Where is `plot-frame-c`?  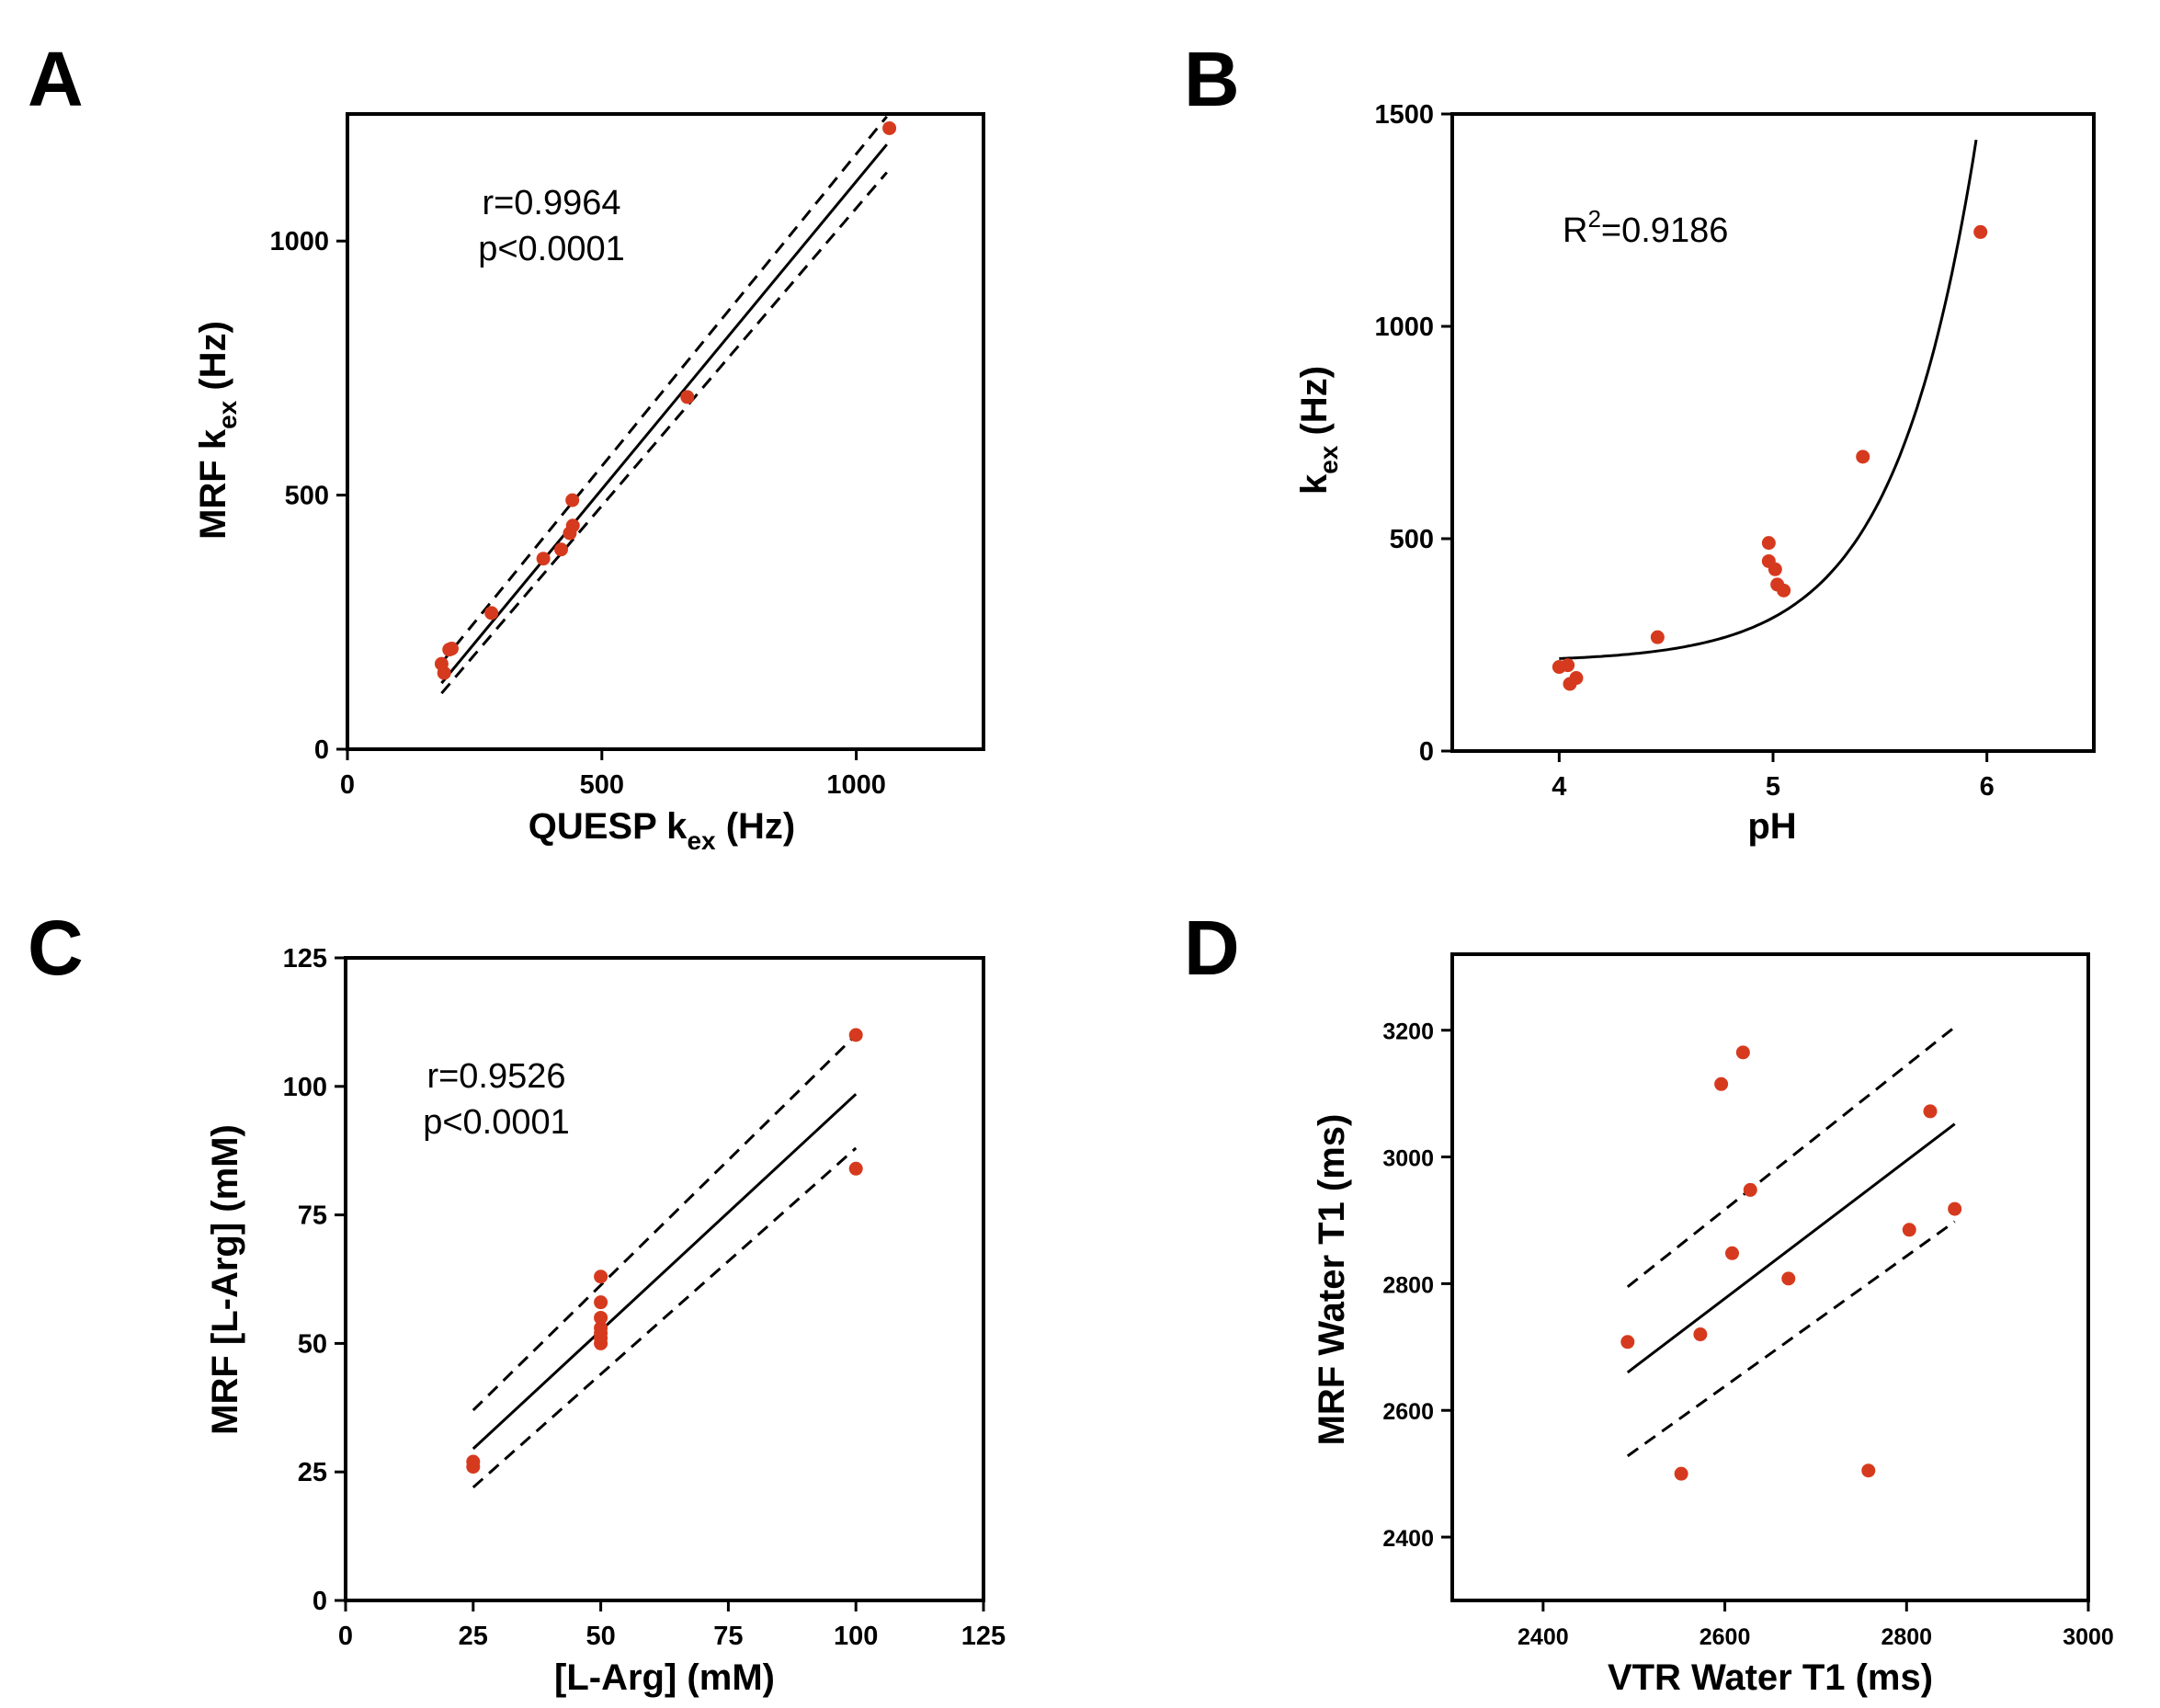
plot-frame-c is located at coordinates (664, 1279).